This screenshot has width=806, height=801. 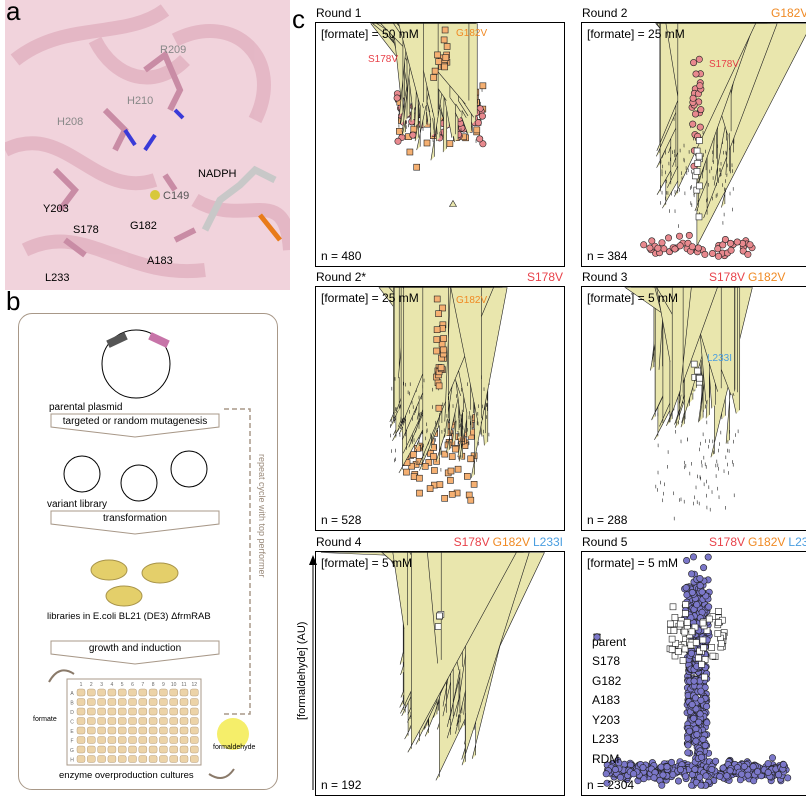 What do you see at coordinates (605, 13) in the screenshot?
I see `round-title: Round 2` at bounding box center [605, 13].